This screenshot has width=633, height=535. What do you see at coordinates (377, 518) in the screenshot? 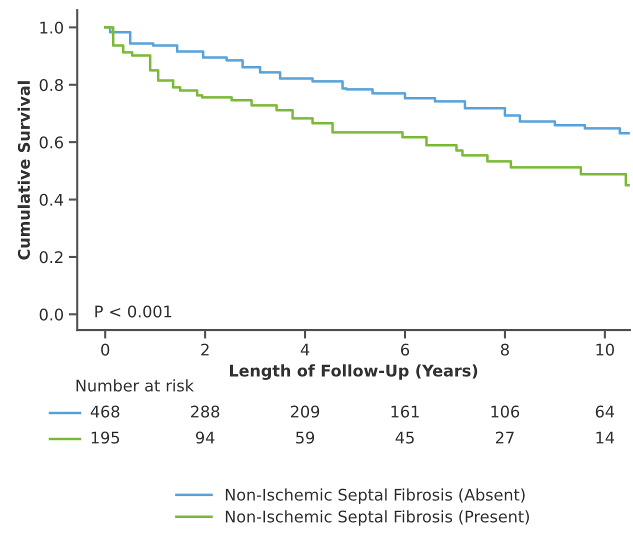
I see `legend-label: Non-Ischemic Septal Fibrosis (Present)` at bounding box center [377, 518].